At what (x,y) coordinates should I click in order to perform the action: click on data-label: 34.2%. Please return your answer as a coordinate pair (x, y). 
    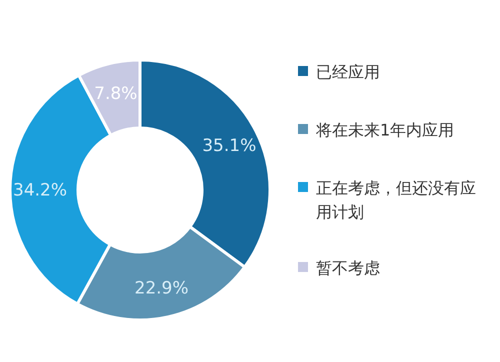
    Looking at the image, I should click on (40, 190).